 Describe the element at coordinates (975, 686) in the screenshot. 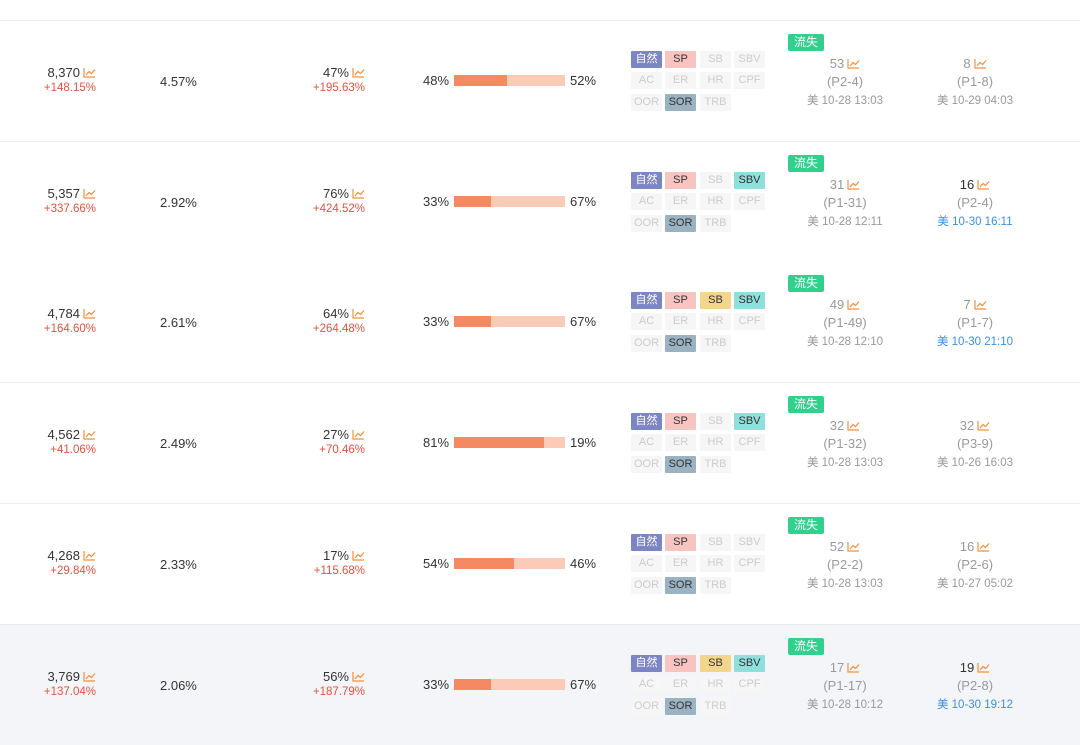

I see `rank-current: 19 (P2-8) 美 10-30 19:12` at that location.